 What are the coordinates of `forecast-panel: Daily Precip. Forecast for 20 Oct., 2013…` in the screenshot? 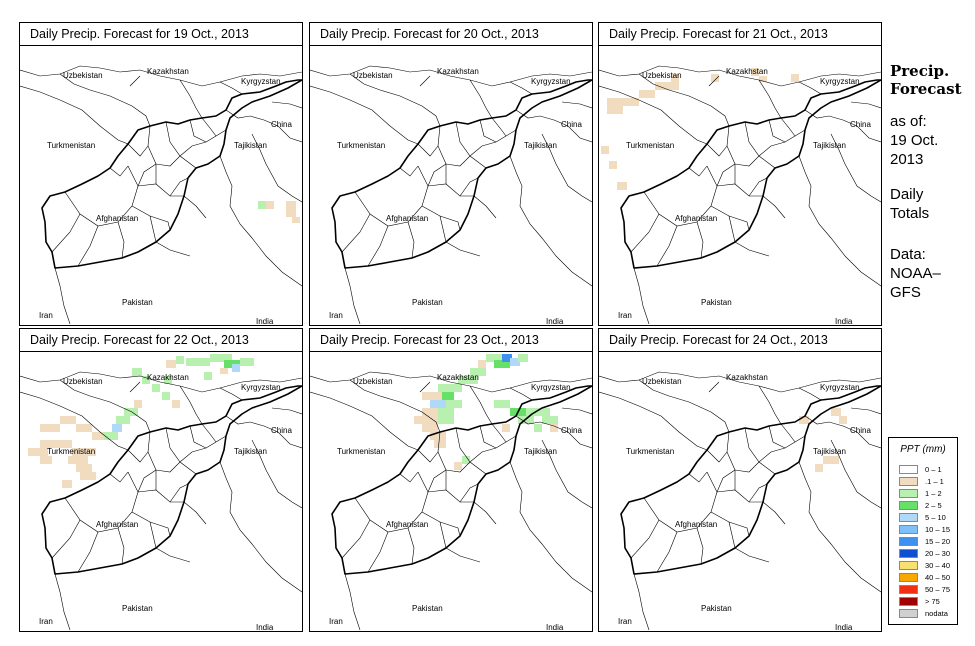 It's located at (451, 174).